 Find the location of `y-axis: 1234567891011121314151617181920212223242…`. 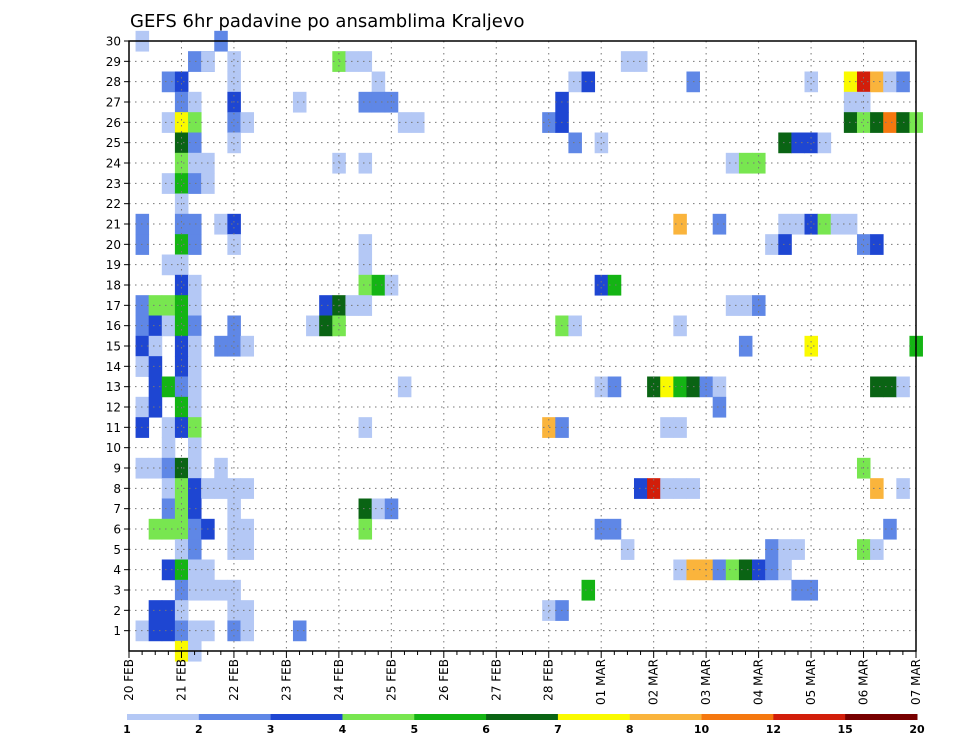

y-axis: 1234567891011121314151617181920212223242… is located at coordinates (117, 336).